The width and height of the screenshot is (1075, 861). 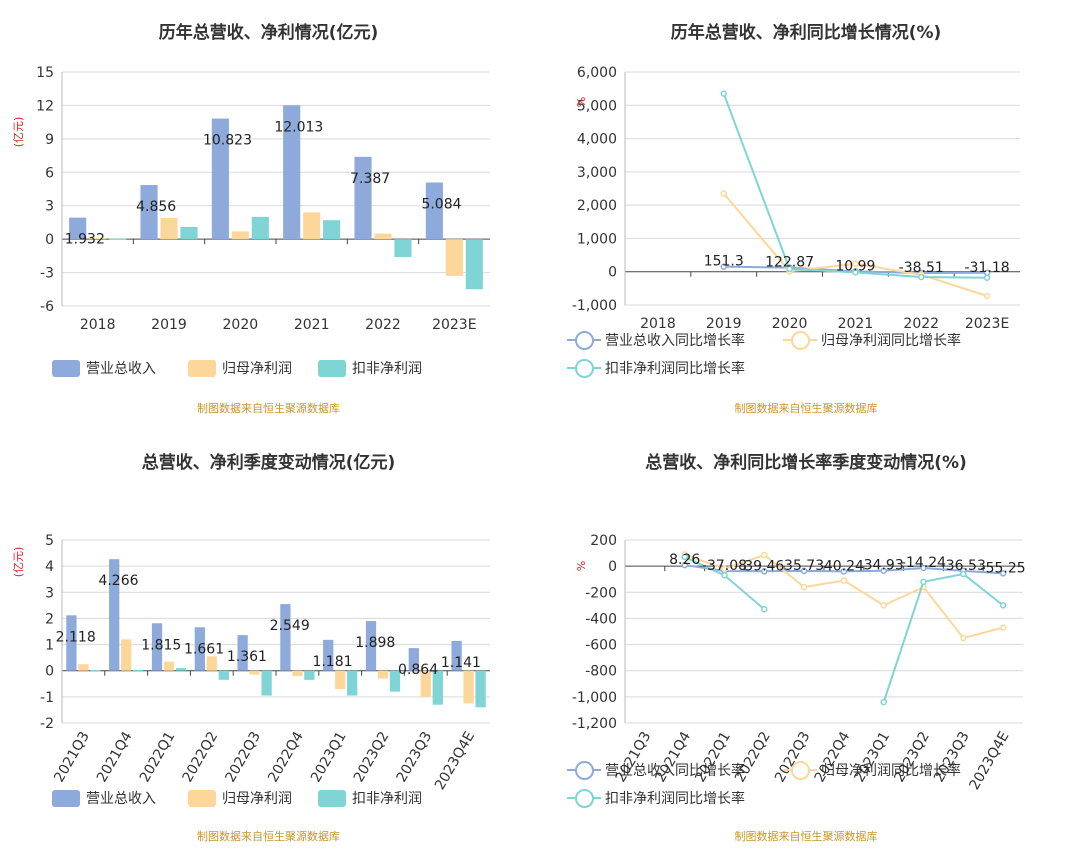 I want to click on data-label: 1.141, so click(x=461, y=663).